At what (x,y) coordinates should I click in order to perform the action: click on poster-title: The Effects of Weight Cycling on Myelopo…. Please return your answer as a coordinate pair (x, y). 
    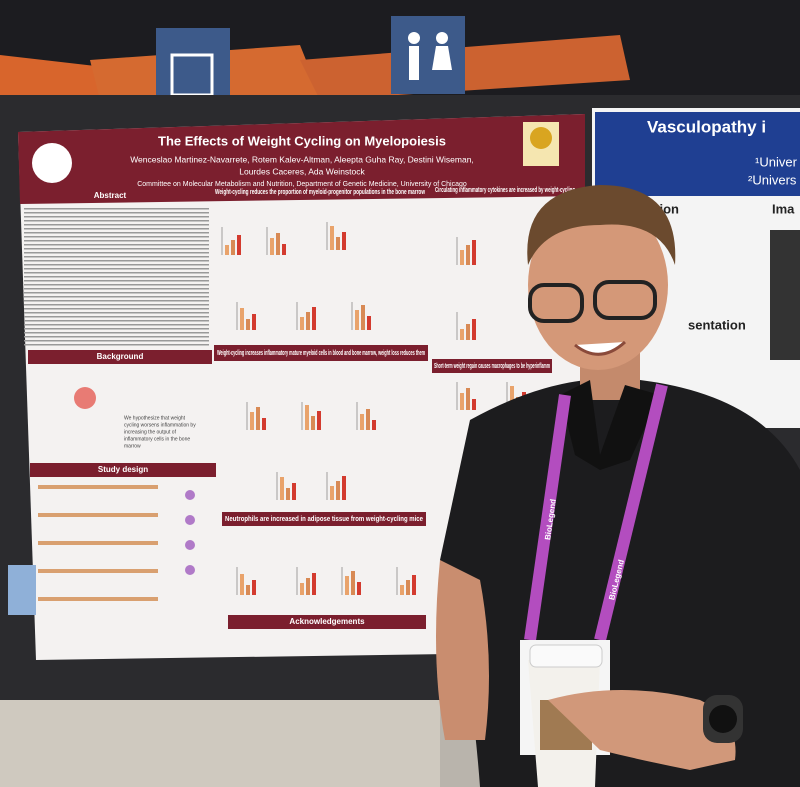
    Looking at the image, I should click on (302, 140).